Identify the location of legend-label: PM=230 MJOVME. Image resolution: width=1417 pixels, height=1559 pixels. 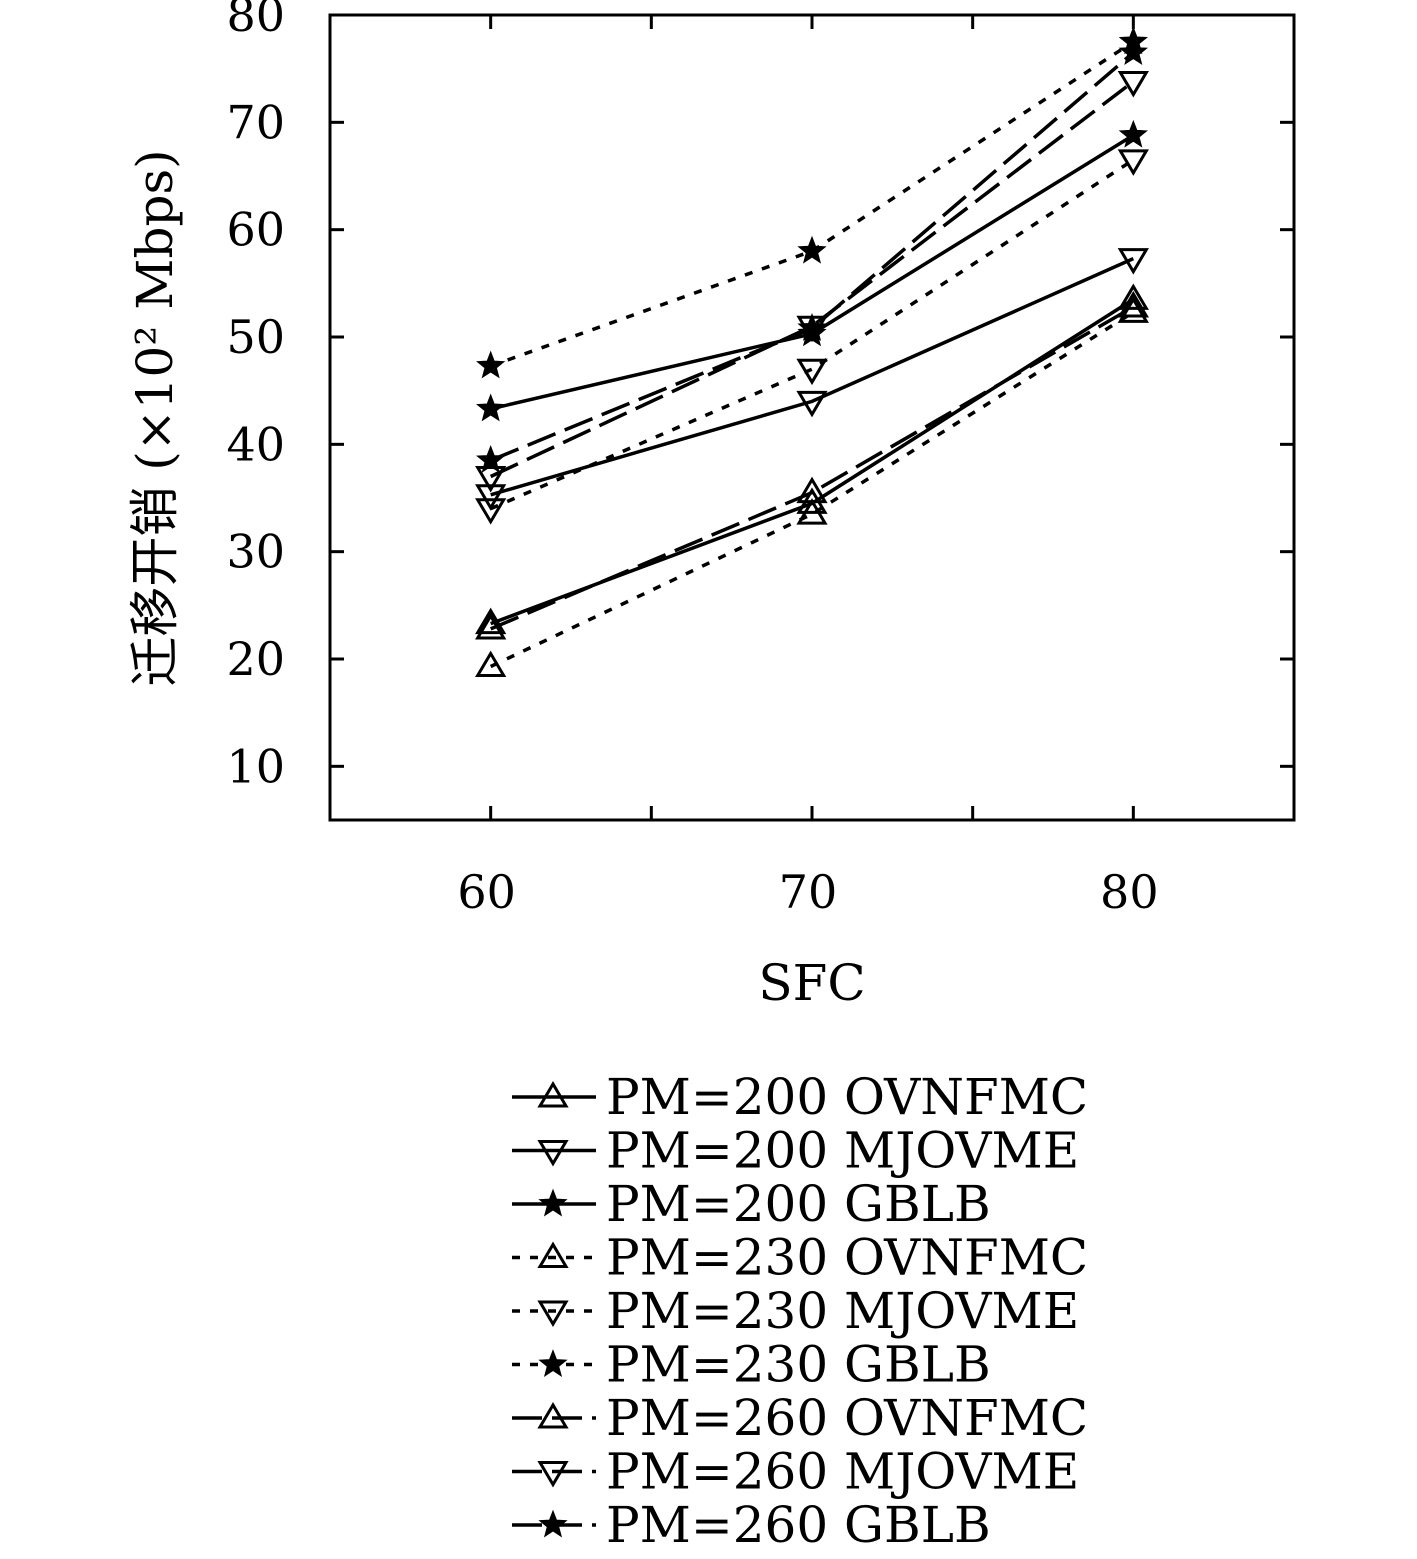
(842, 1311).